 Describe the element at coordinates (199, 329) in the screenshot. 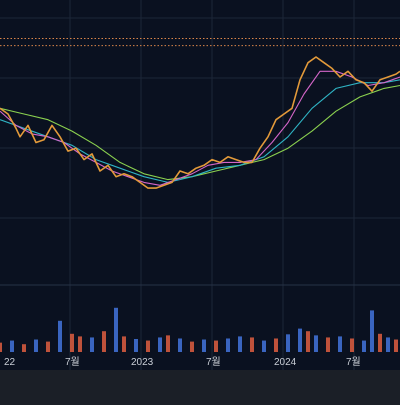

I see `volume-bars` at that location.